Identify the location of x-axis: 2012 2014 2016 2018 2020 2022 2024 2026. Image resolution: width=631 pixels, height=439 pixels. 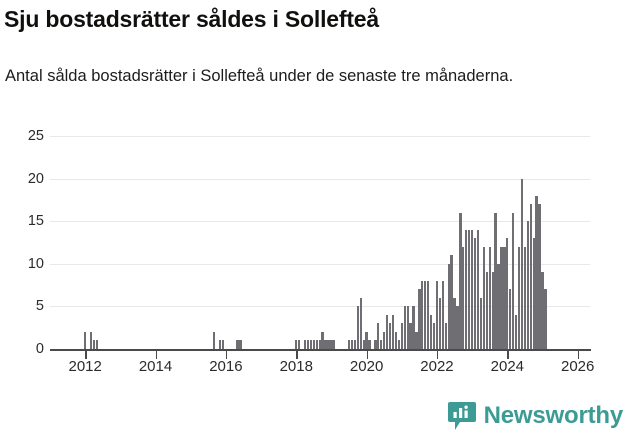
(322, 370).